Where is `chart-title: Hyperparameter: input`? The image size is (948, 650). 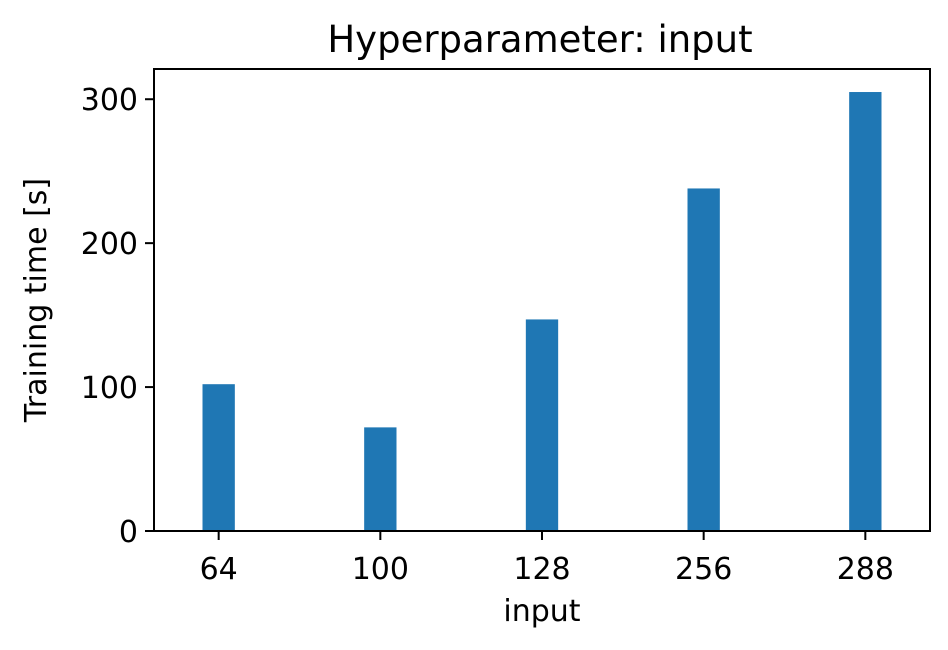
chart-title: Hyperparameter: input is located at coordinates (539, 39).